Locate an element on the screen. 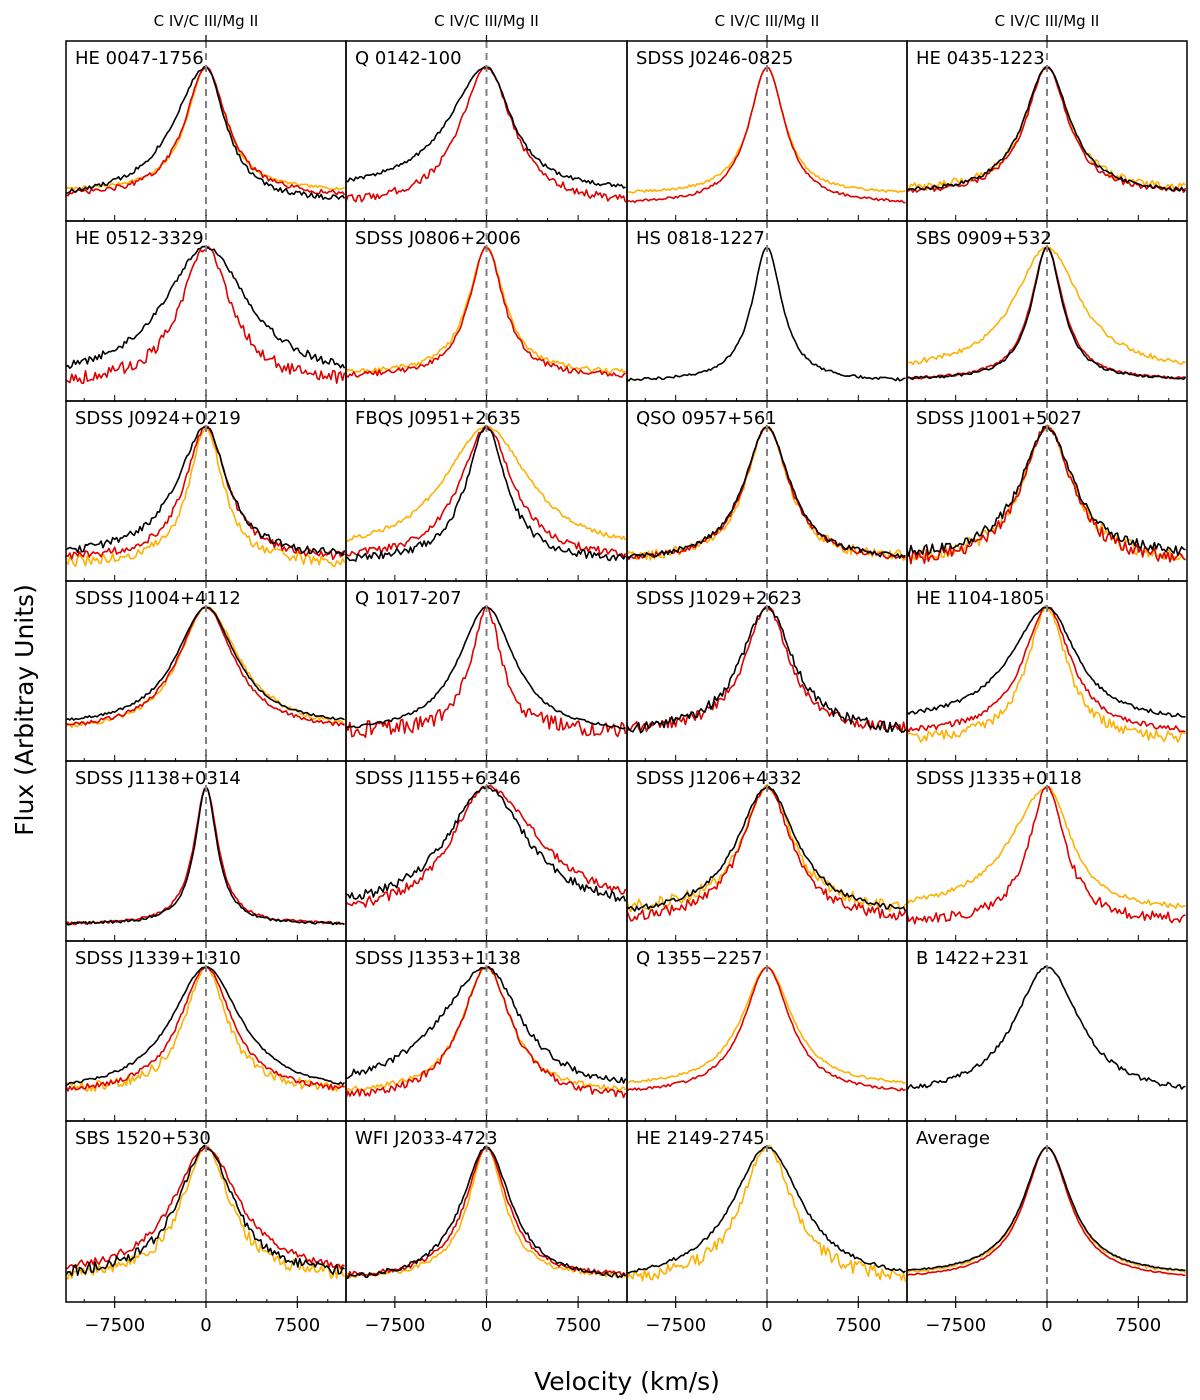 The height and width of the screenshot is (1400, 1200). panel-title: SDSS J1004+4112 is located at coordinates (158, 598).